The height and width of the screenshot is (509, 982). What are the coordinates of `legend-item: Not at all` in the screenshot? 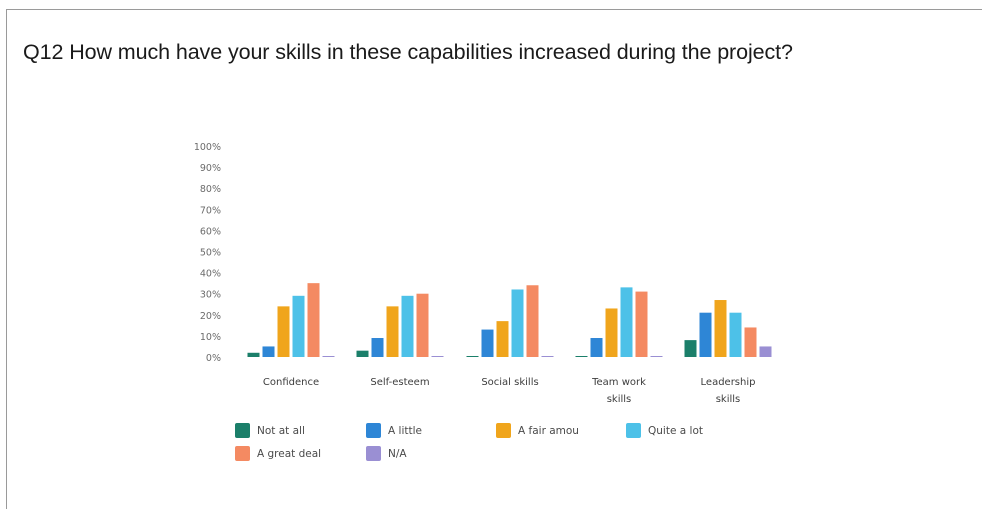 It's located at (270, 430).